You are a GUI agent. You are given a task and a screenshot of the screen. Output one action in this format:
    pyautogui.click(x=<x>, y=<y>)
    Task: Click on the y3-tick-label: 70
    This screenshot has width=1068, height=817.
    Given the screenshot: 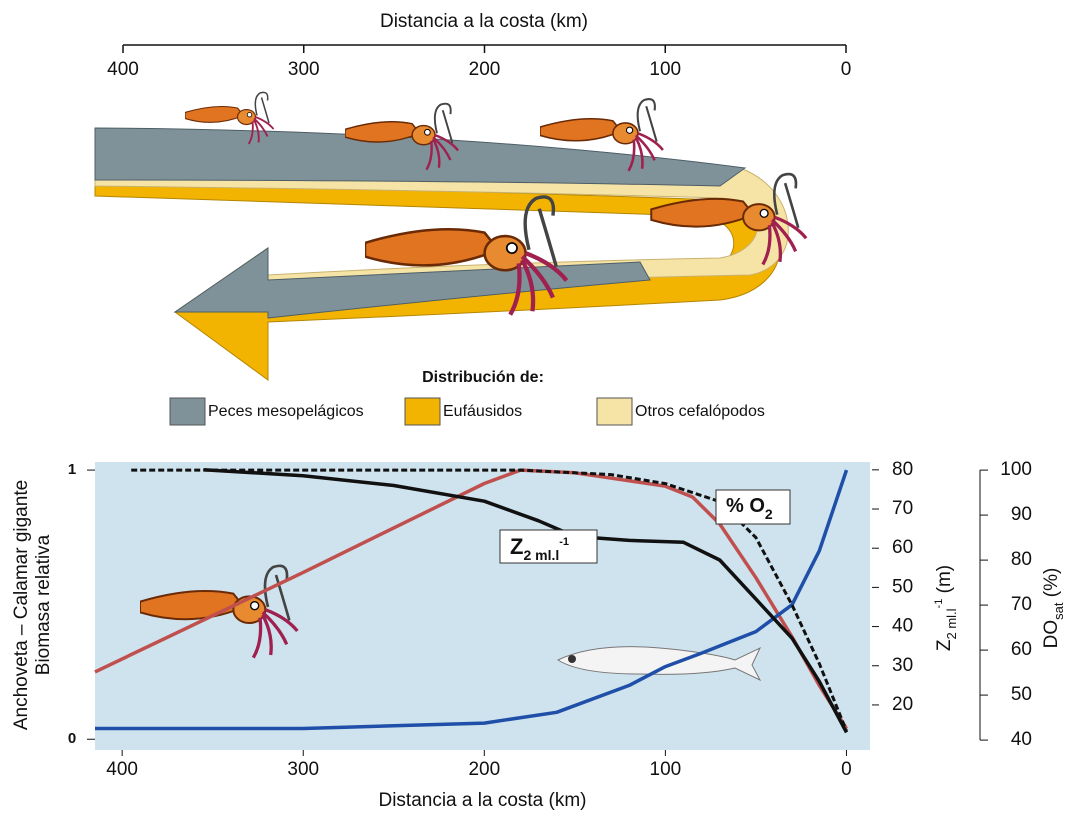 What is the action you would take?
    pyautogui.click(x=1021, y=604)
    